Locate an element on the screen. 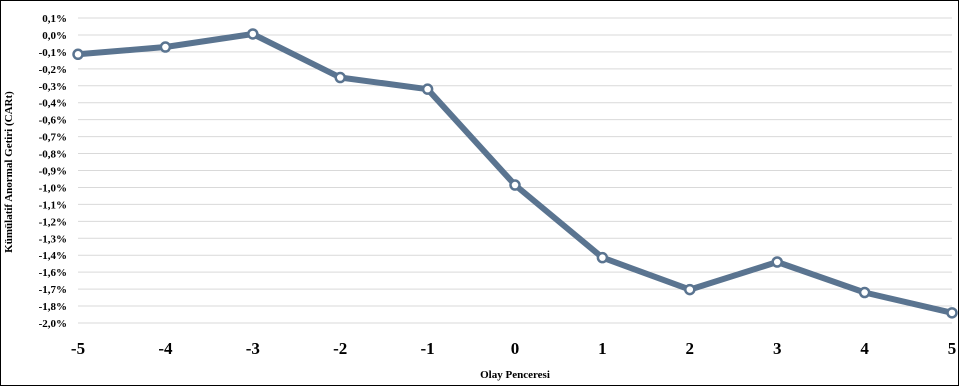  x-tick-label: -2 is located at coordinates (340, 348).